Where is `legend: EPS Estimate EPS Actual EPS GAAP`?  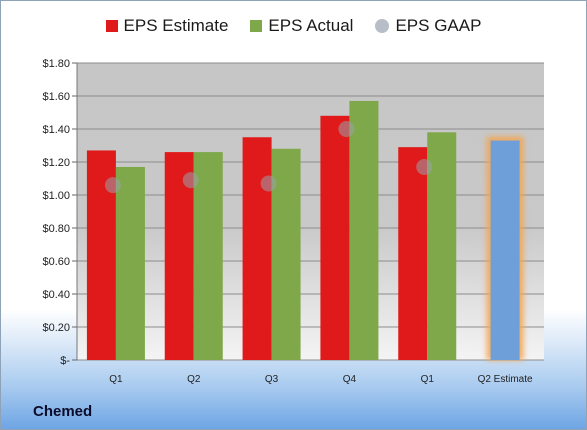 legend: EPS Estimate EPS Actual EPS GAAP is located at coordinates (293, 26).